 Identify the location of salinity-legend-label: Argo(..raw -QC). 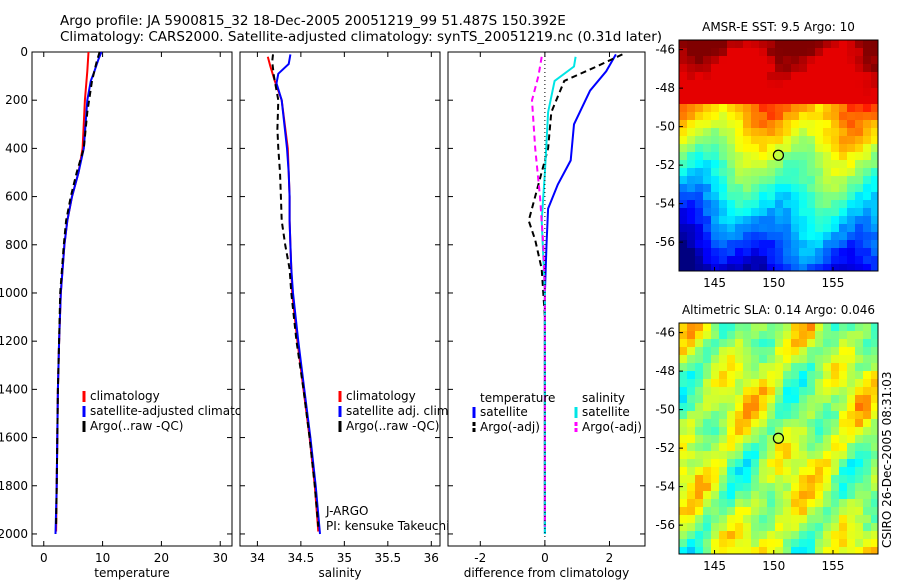
(392, 426).